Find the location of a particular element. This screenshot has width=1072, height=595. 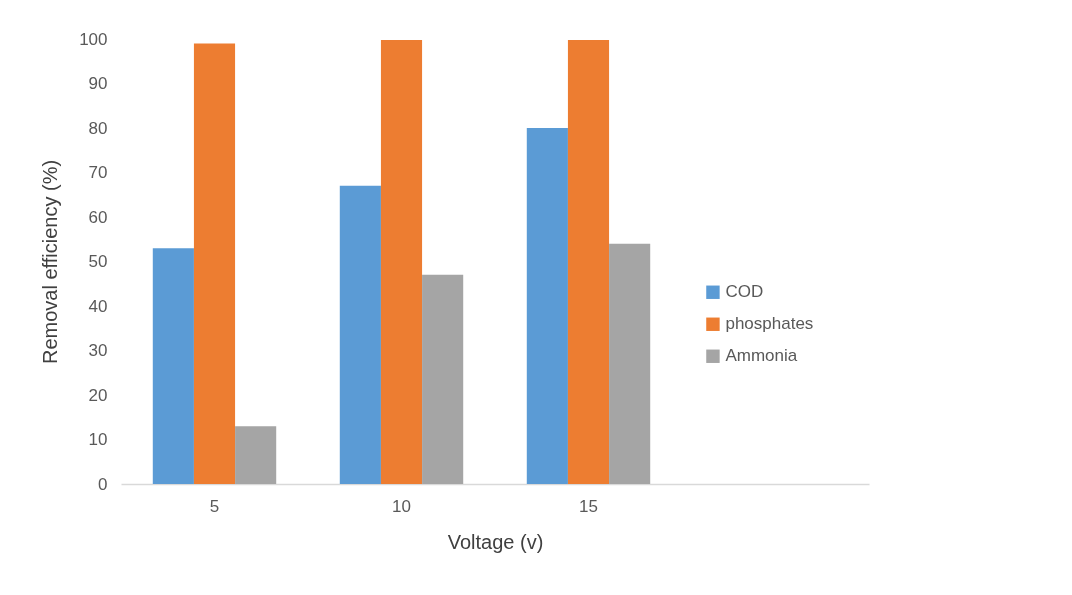

y-tick-label: 80 is located at coordinates (98, 128).